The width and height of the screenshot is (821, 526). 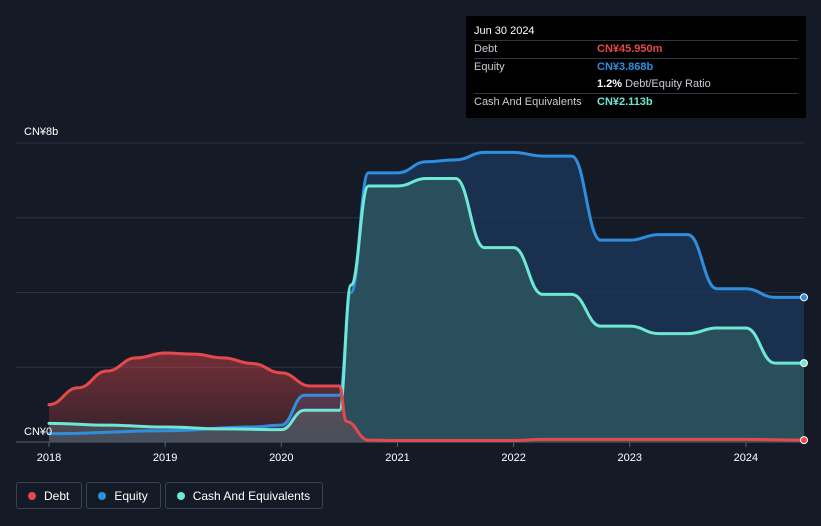 I want to click on legend: Debt Equity Cash And Equivalents, so click(x=170, y=495).